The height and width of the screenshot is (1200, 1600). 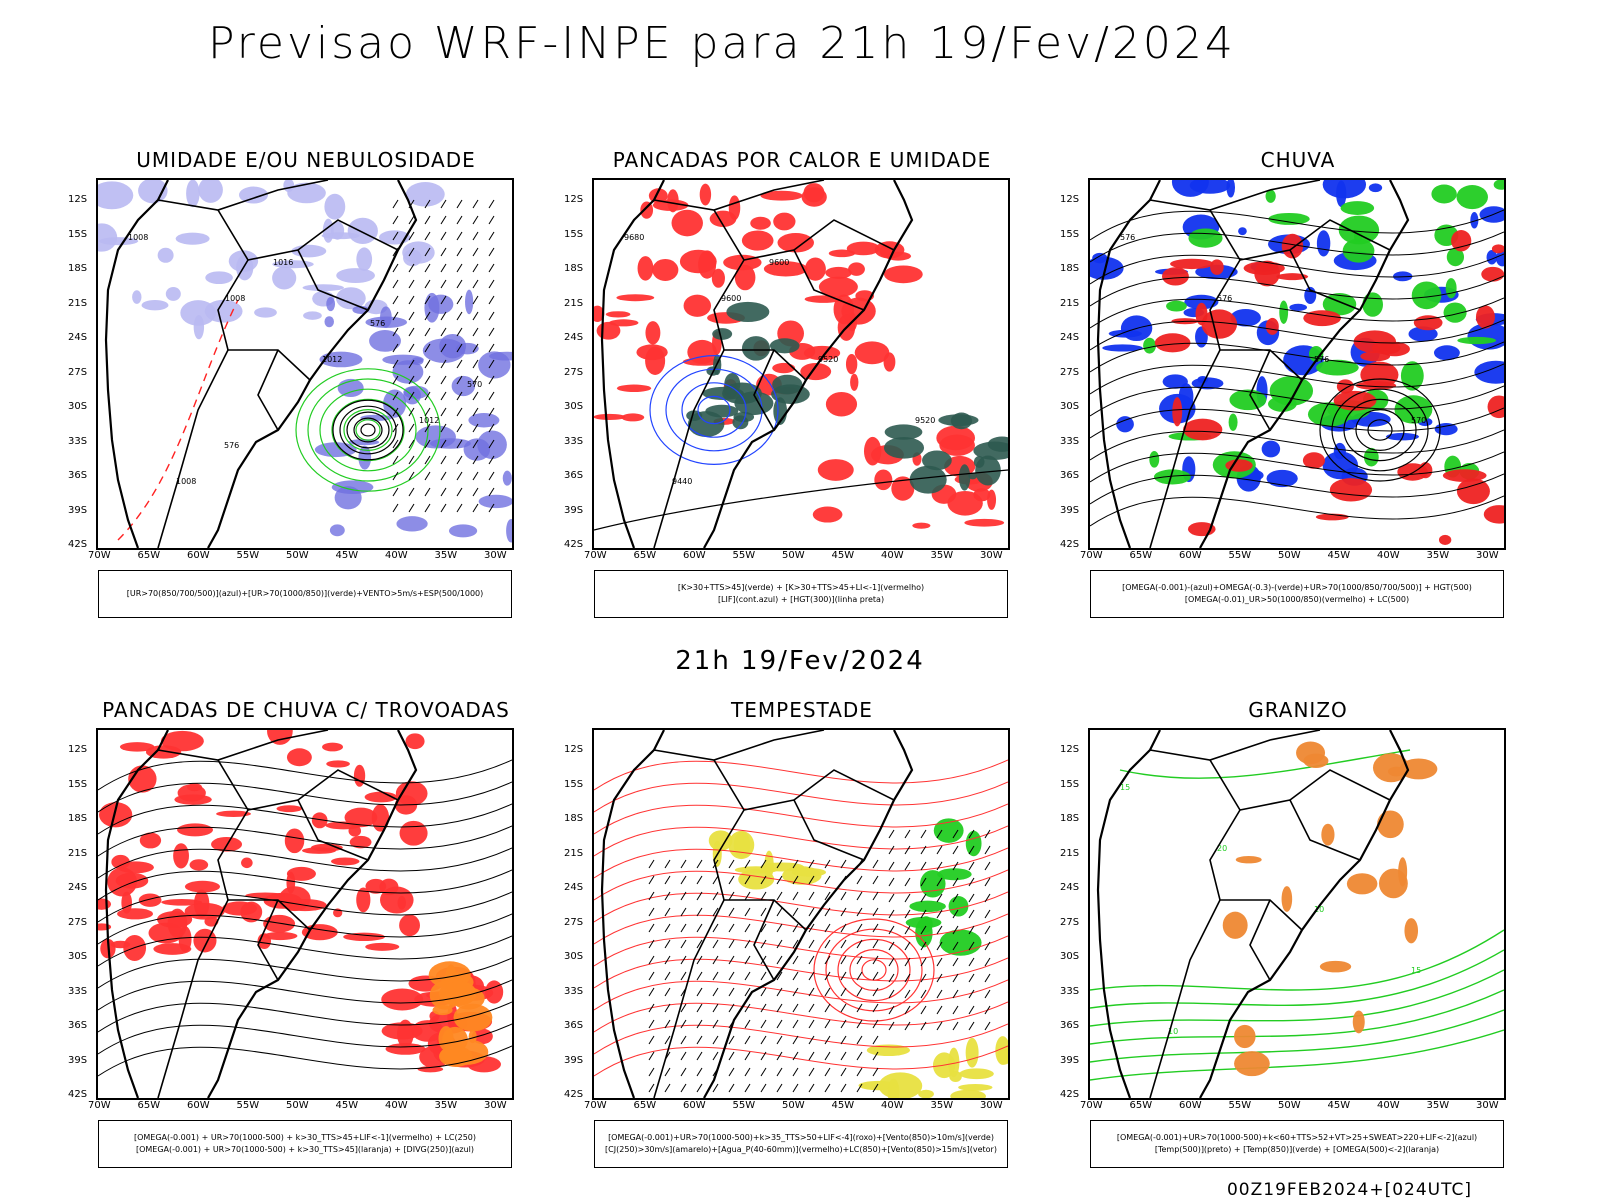 I want to click on humidity-contours, so click(x=368, y=430).